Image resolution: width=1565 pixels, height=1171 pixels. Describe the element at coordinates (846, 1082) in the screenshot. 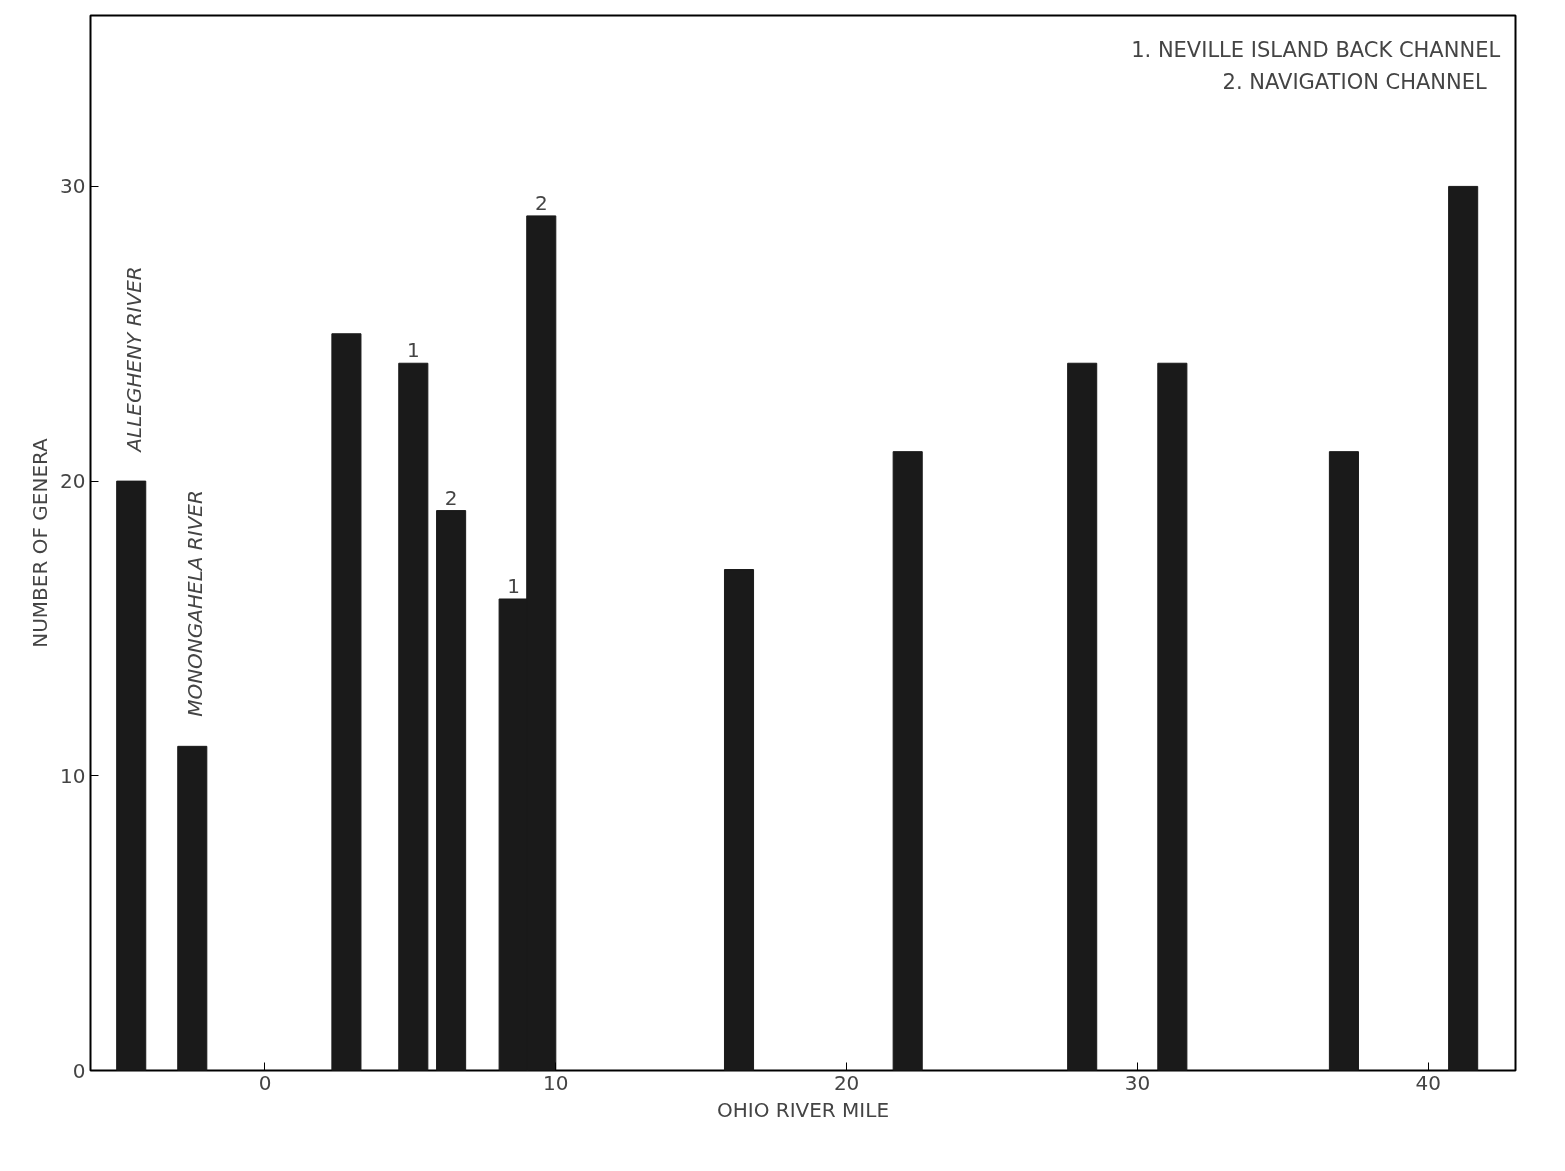

I see `x-tick-label: 20` at that location.